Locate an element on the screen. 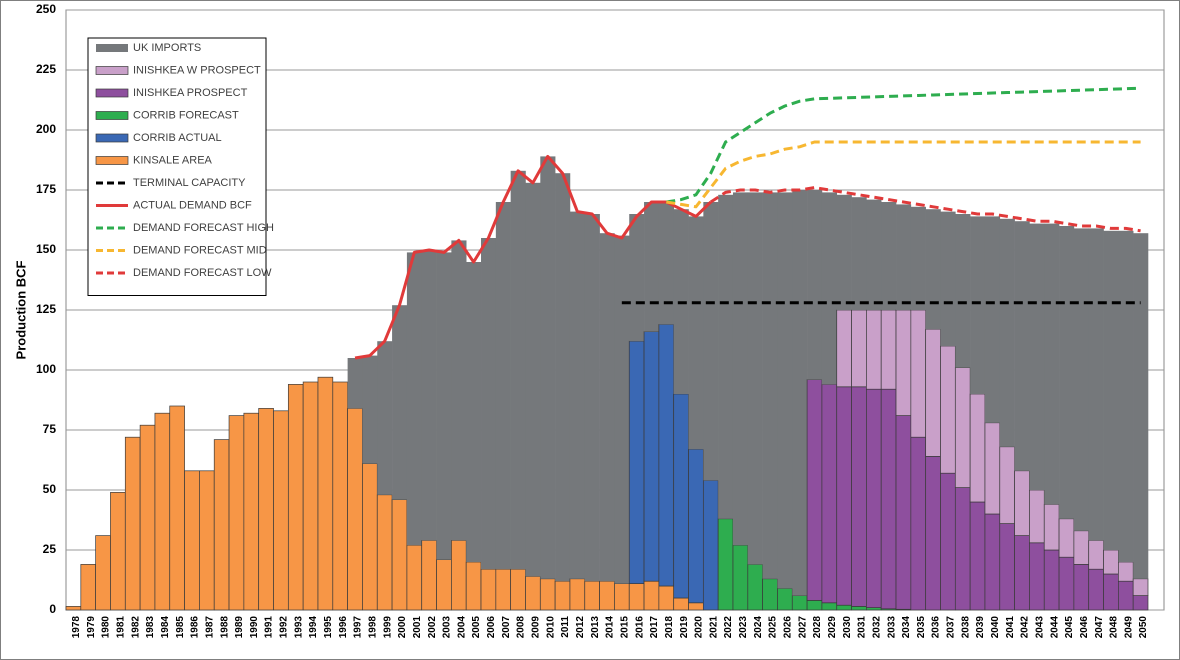  x-tick-label: 2036 is located at coordinates (936, 627).